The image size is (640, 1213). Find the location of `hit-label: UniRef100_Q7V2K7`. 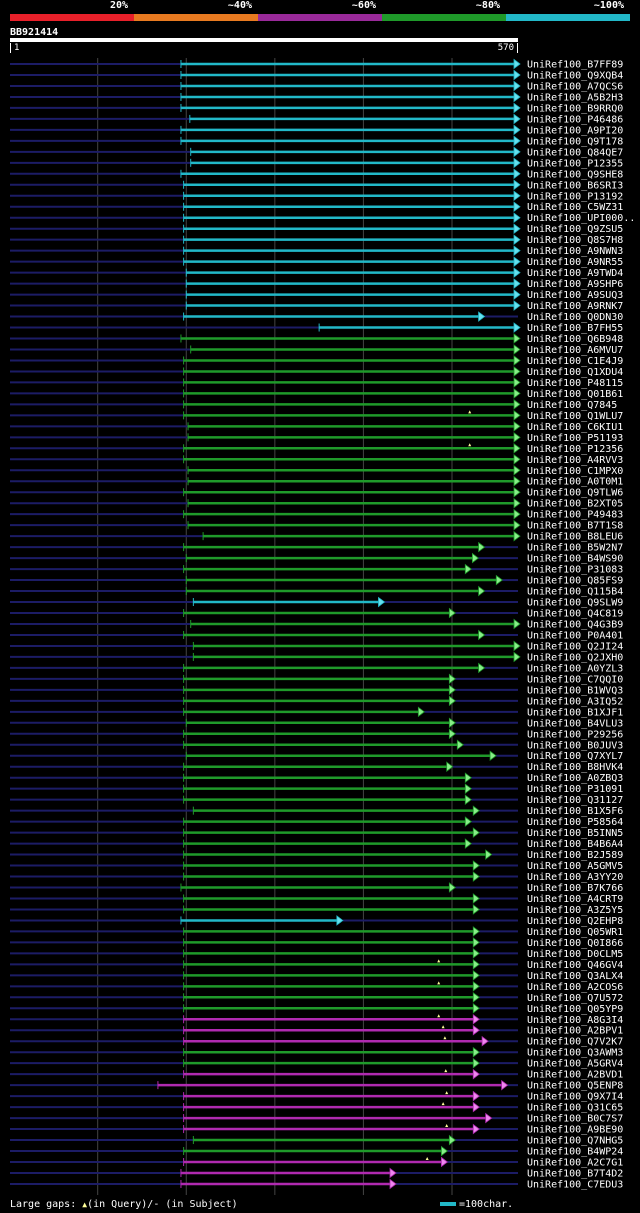

hit-label: UniRef100_Q7V2K7 is located at coordinates (575, 1042).